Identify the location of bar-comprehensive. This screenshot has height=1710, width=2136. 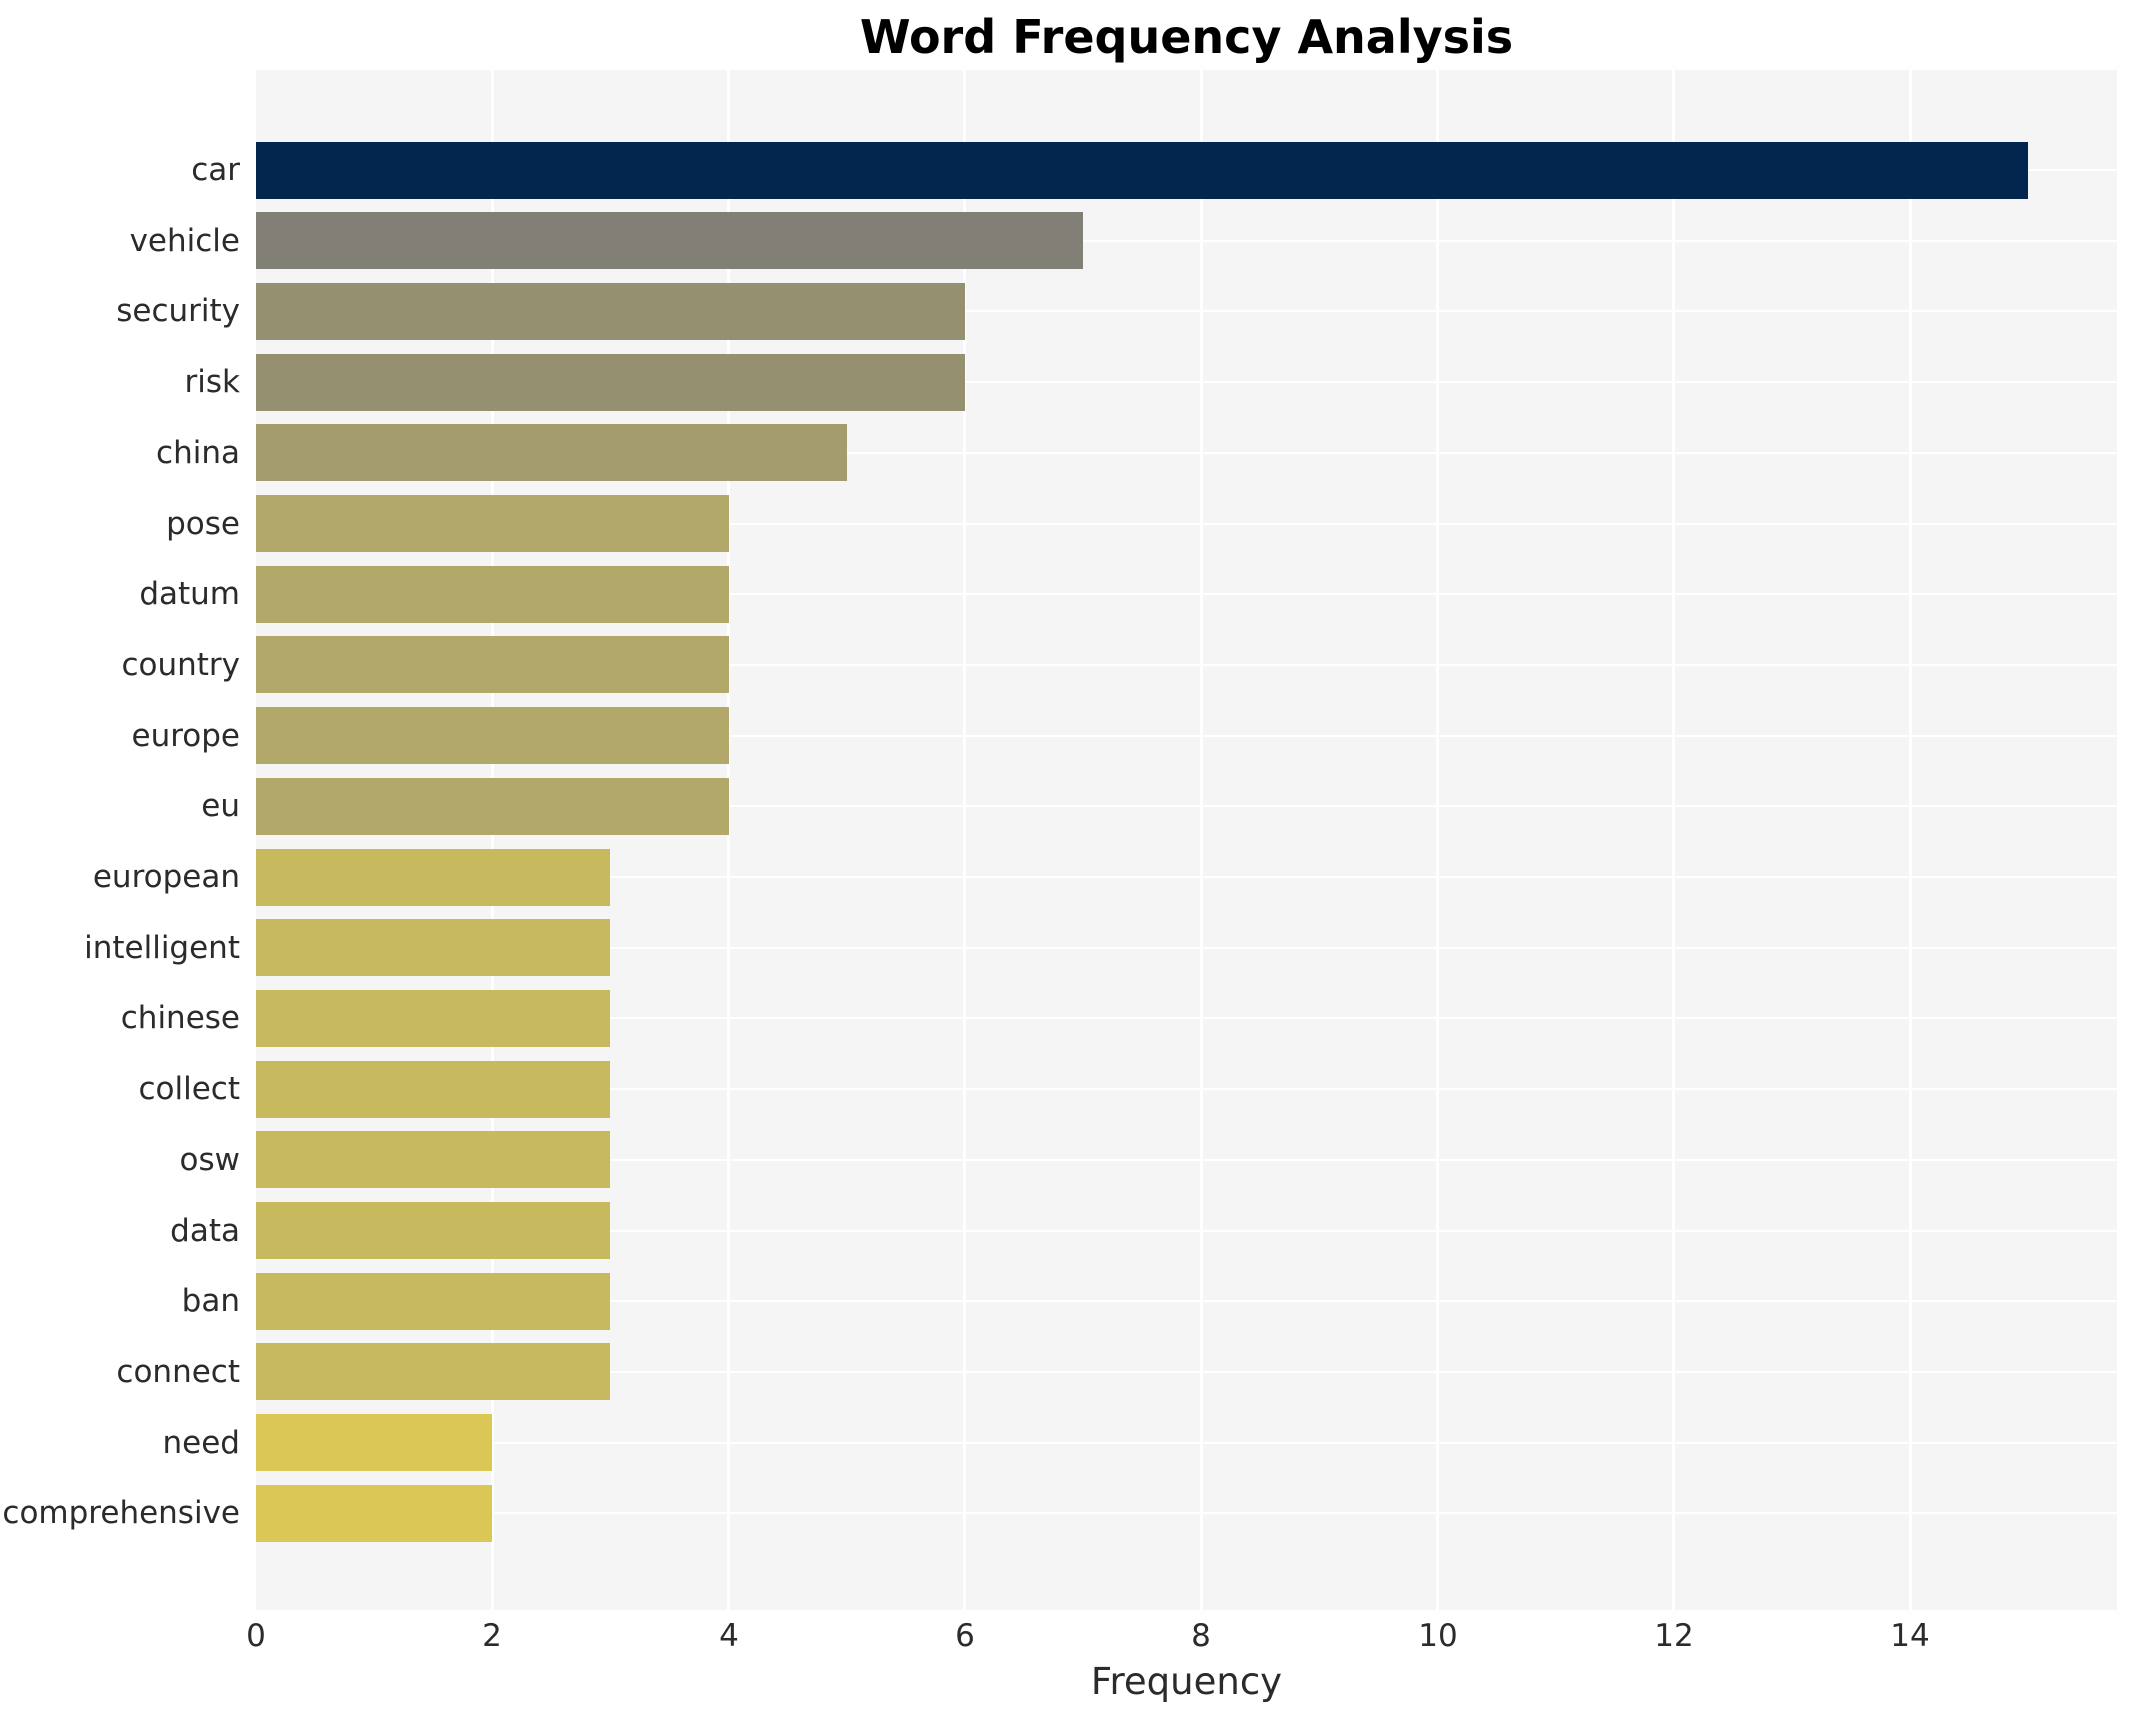
(374, 1513).